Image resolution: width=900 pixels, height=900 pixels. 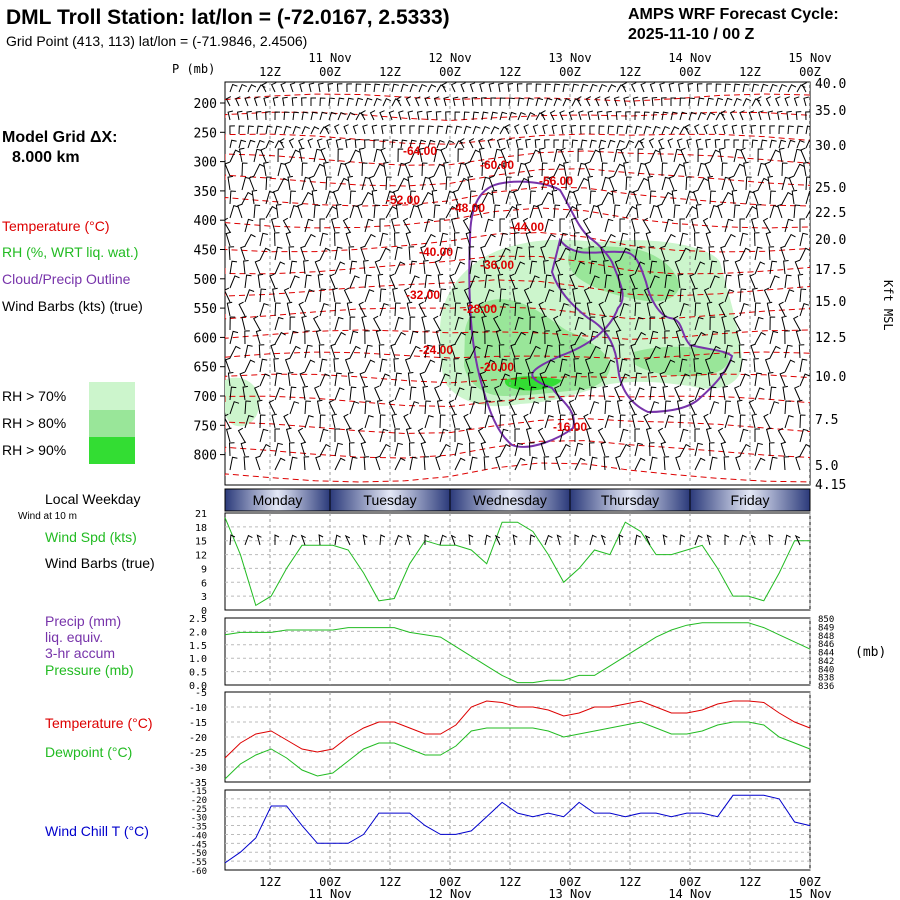 I want to click on bottom-date-label: 11 Nov, so click(x=329, y=893).